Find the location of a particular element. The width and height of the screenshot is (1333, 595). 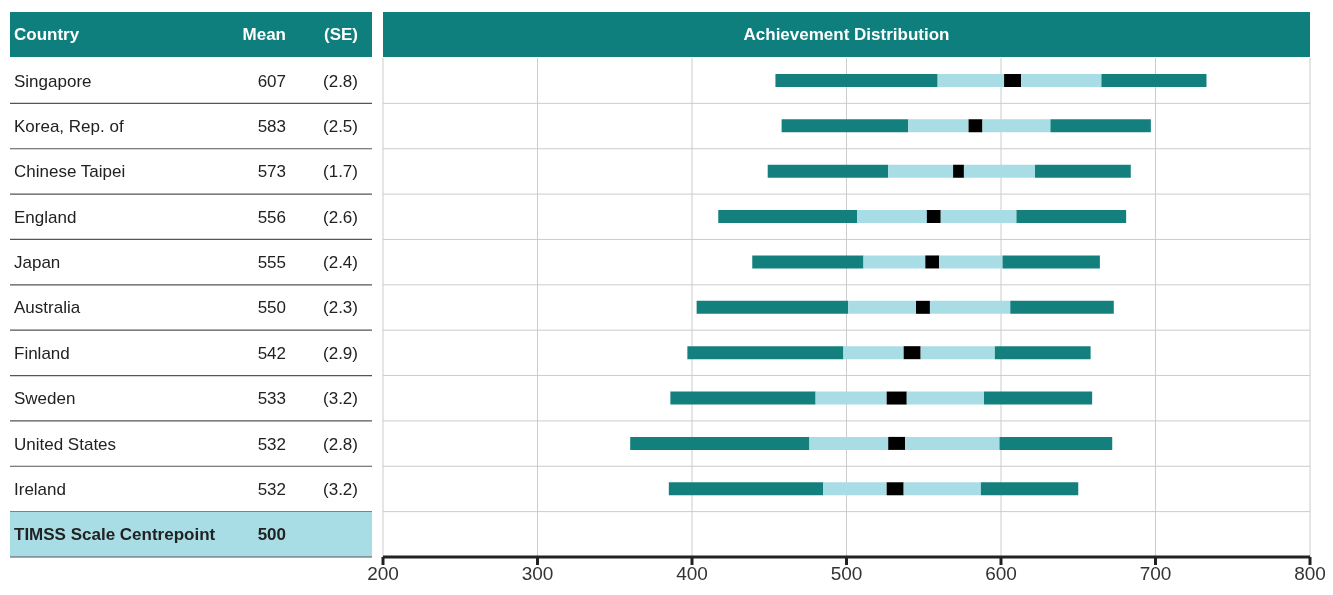

text: 500 is located at coordinates (271, 535).